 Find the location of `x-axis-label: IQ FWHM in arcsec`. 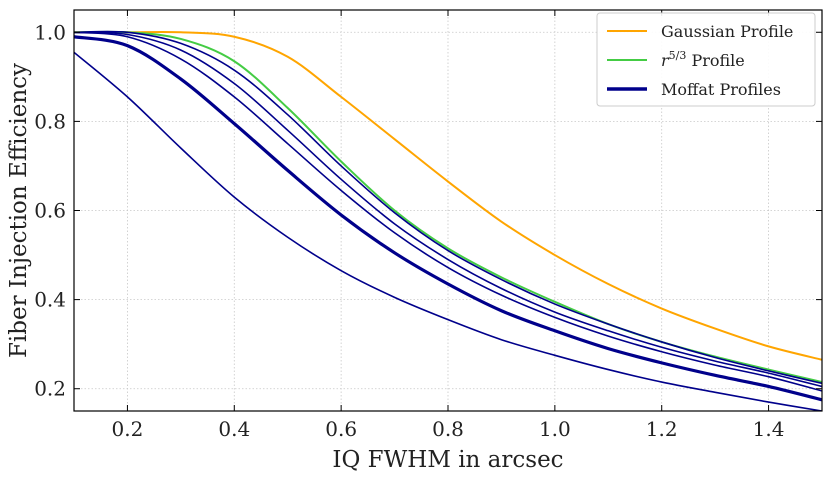

x-axis-label: IQ FWHM in arcsec is located at coordinates (447, 460).